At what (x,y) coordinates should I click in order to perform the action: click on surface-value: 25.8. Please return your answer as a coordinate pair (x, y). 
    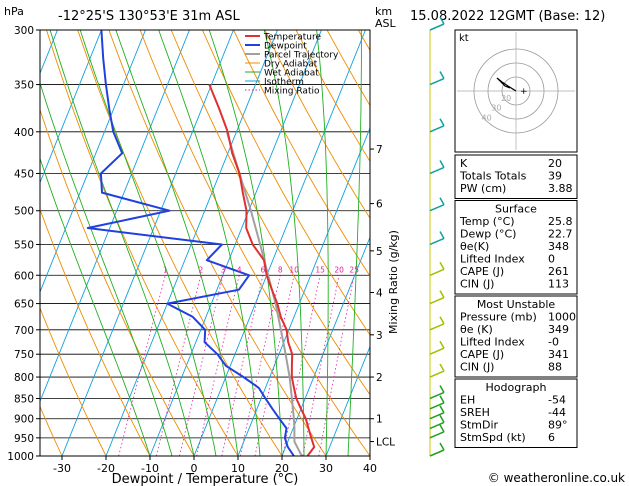
    Looking at the image, I should click on (560, 221).